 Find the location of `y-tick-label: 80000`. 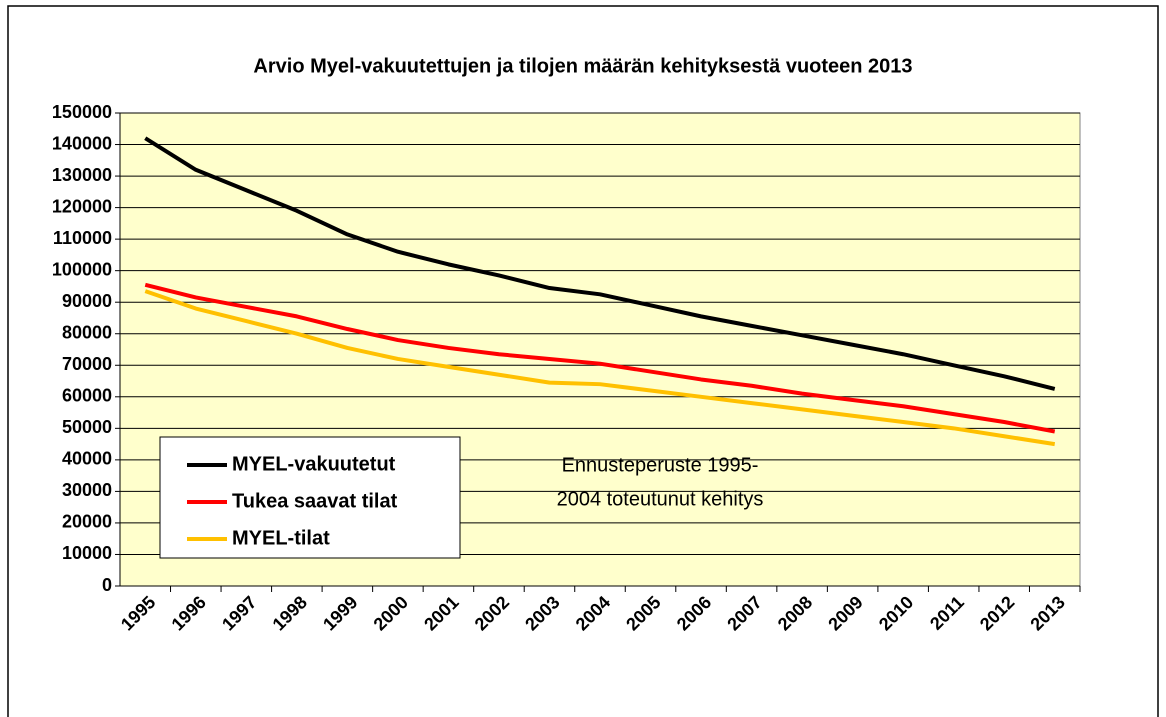

y-tick-label: 80000 is located at coordinates (87, 332).